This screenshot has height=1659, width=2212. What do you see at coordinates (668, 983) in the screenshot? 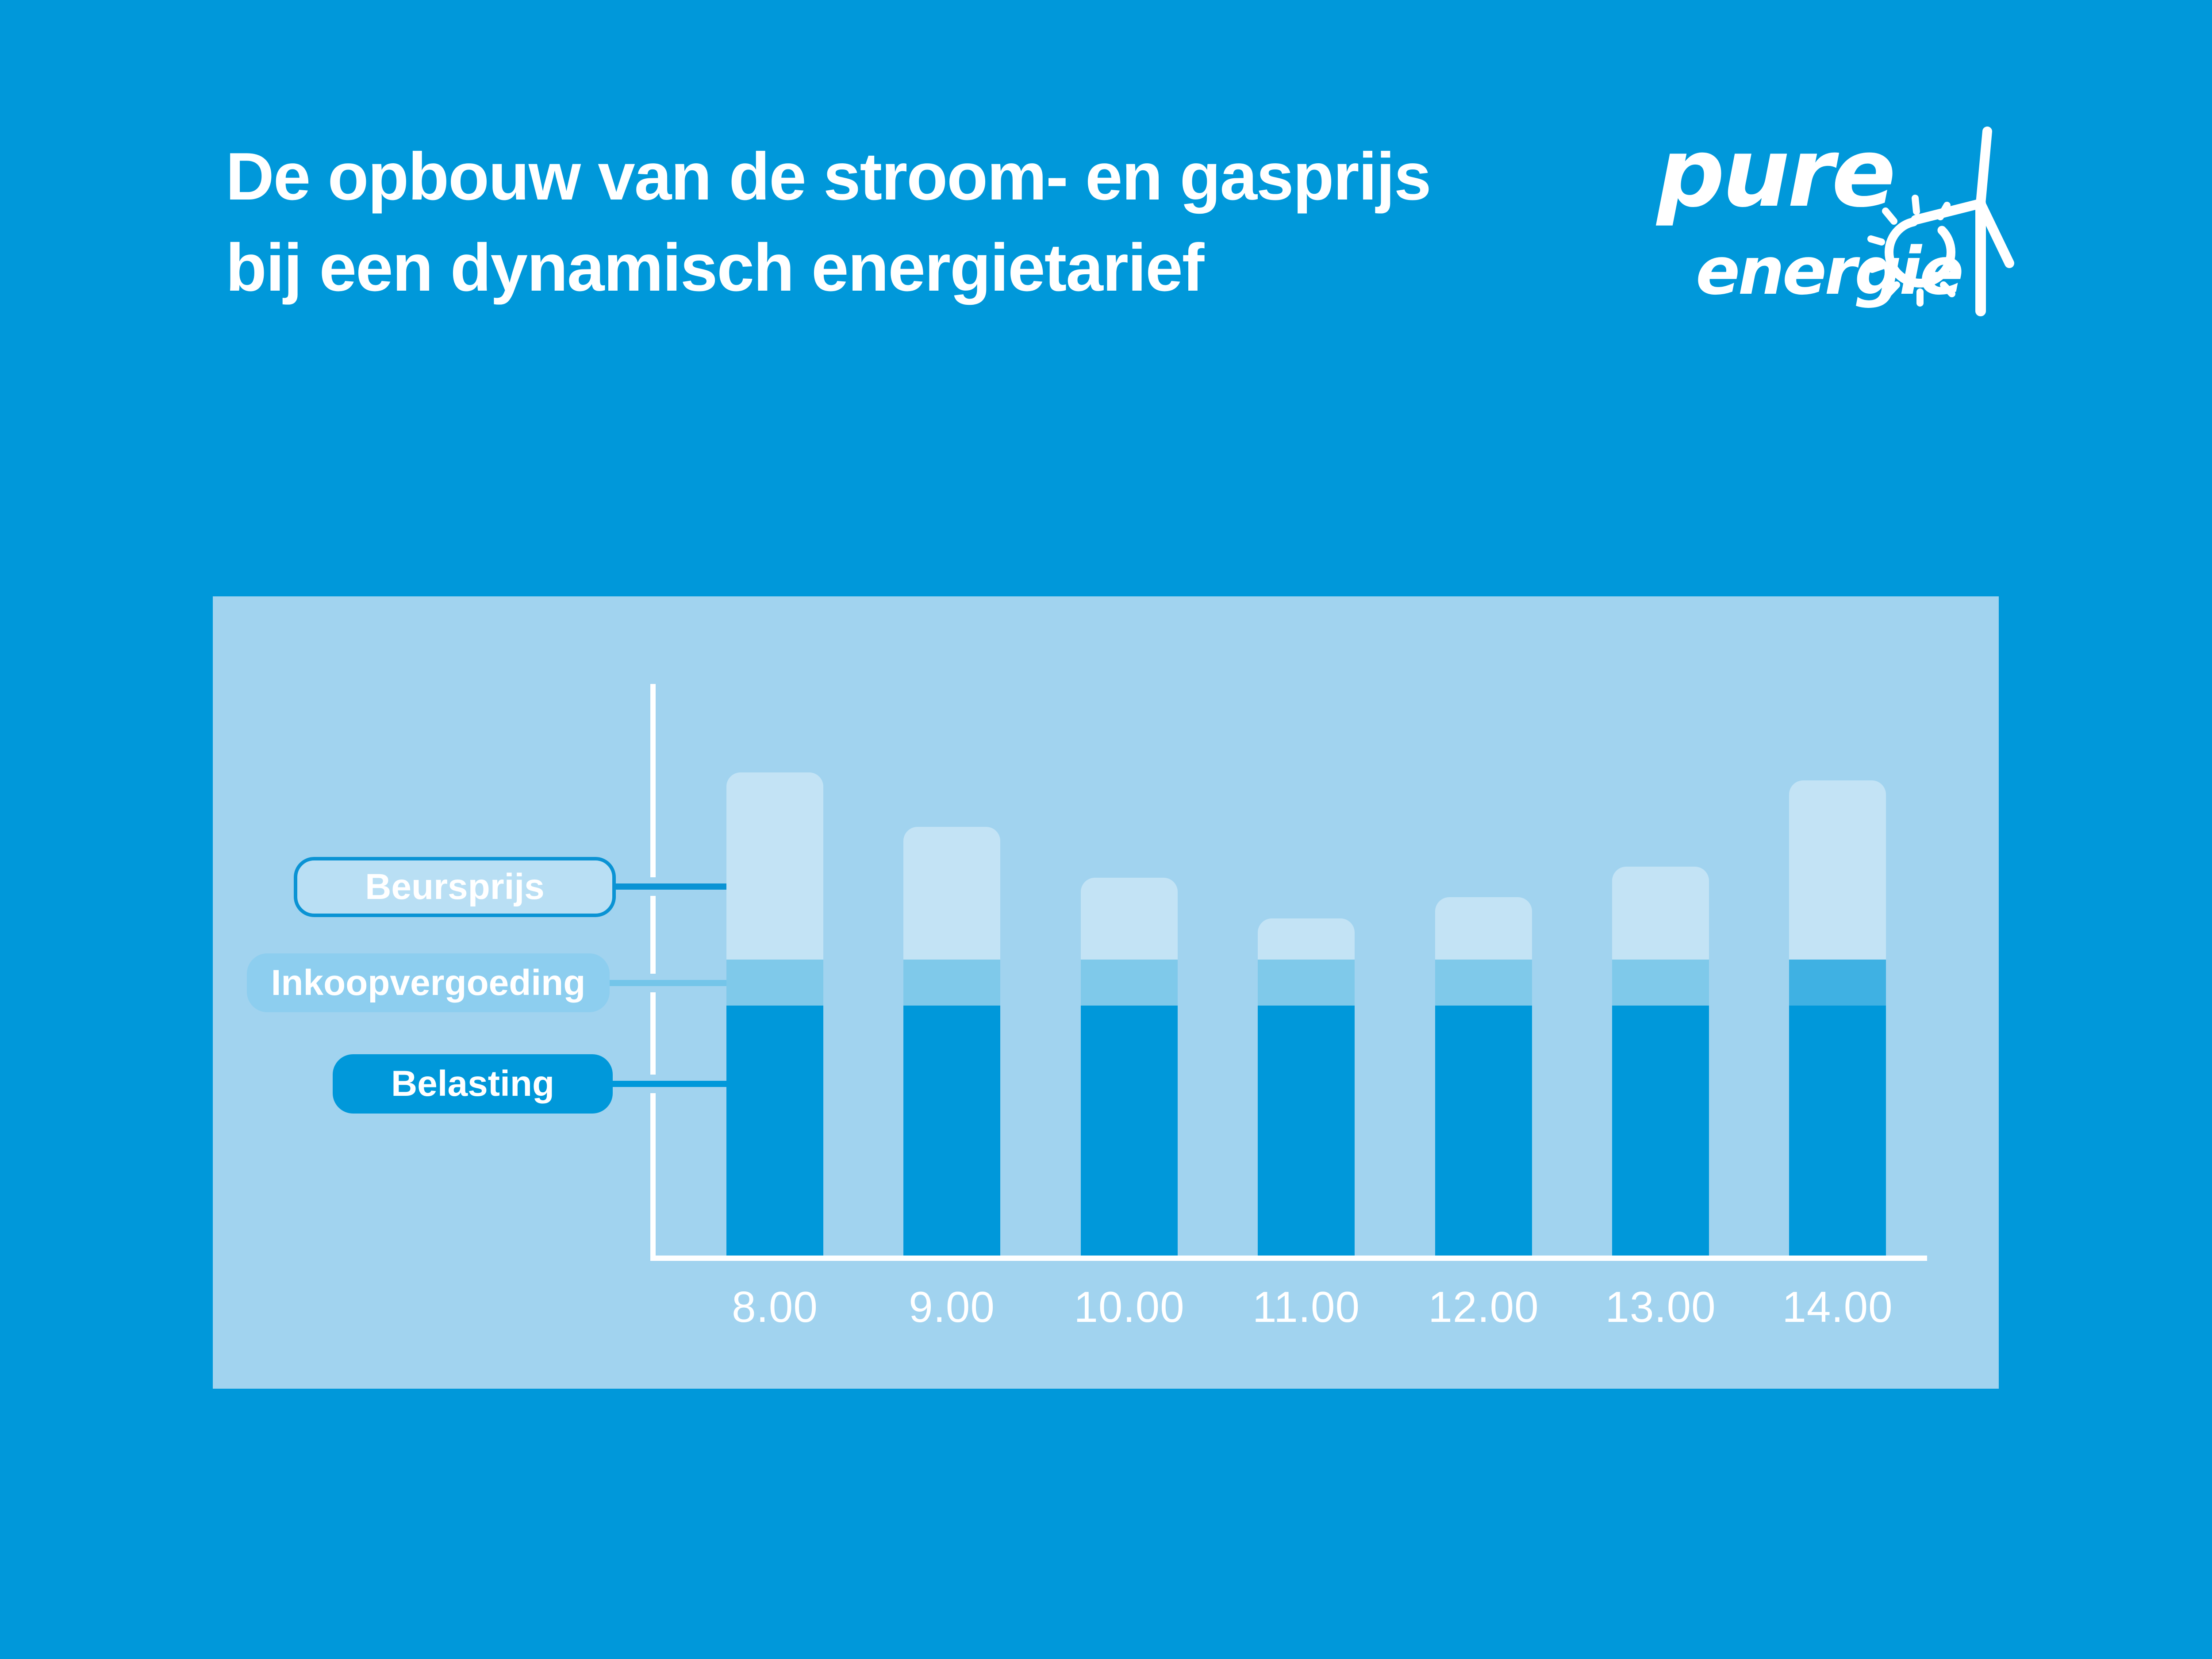
I see `inkoopvergoeding-callout-line` at bounding box center [668, 983].